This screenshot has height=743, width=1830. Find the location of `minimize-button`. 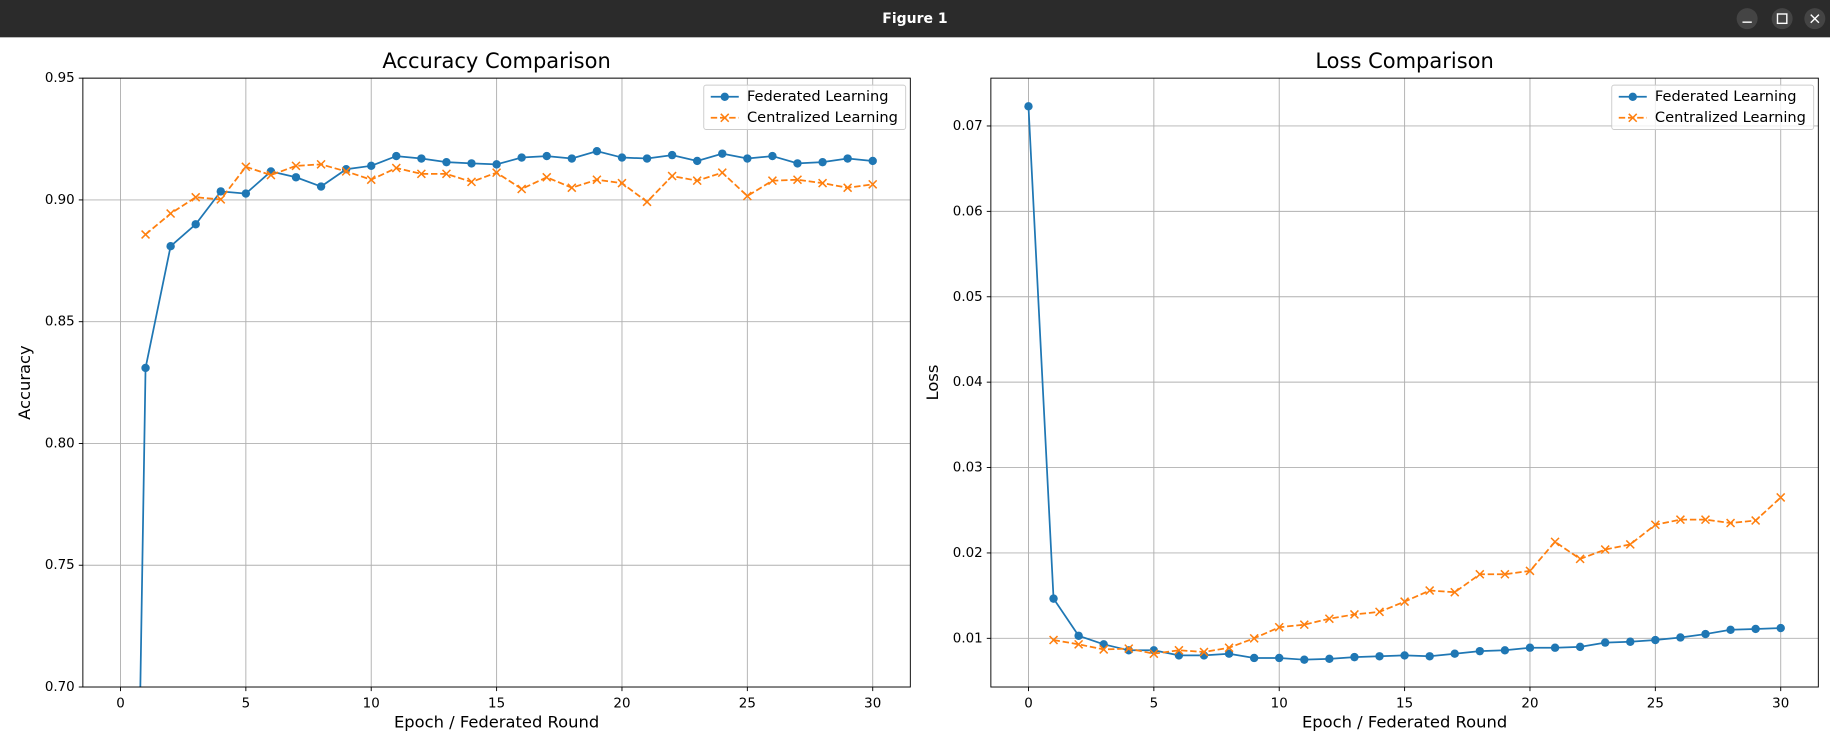

minimize-button is located at coordinates (1747, 19).